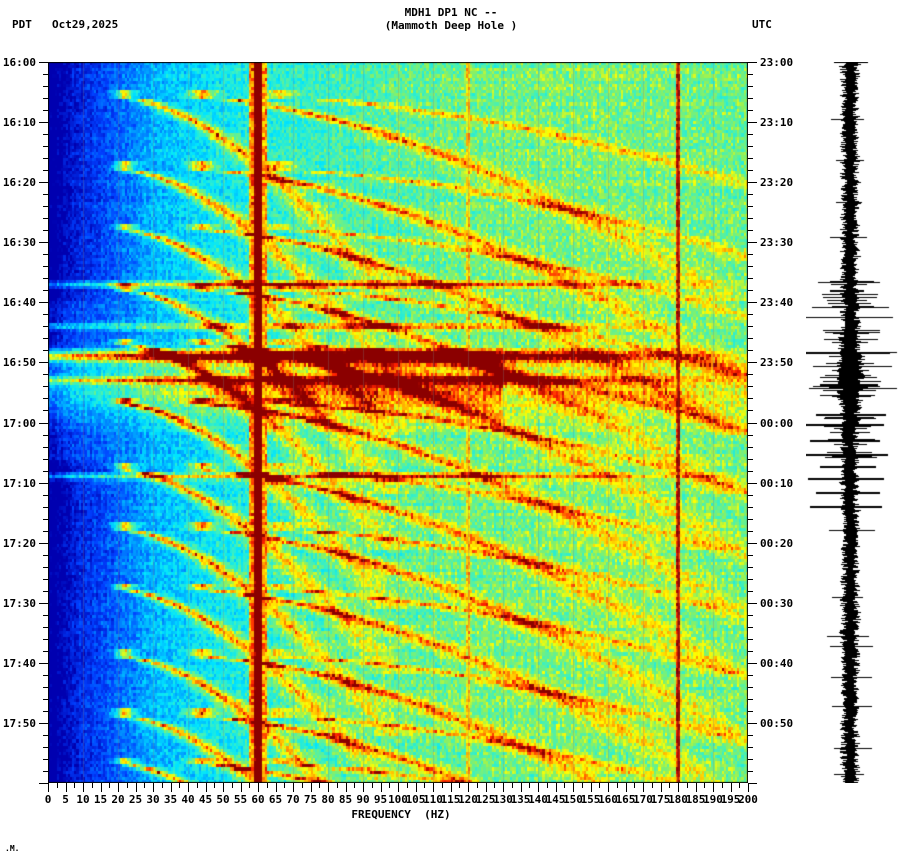 The height and width of the screenshot is (864, 902). Describe the element at coordinates (608, 799) in the screenshot. I see `frequency-label: 160` at that location.